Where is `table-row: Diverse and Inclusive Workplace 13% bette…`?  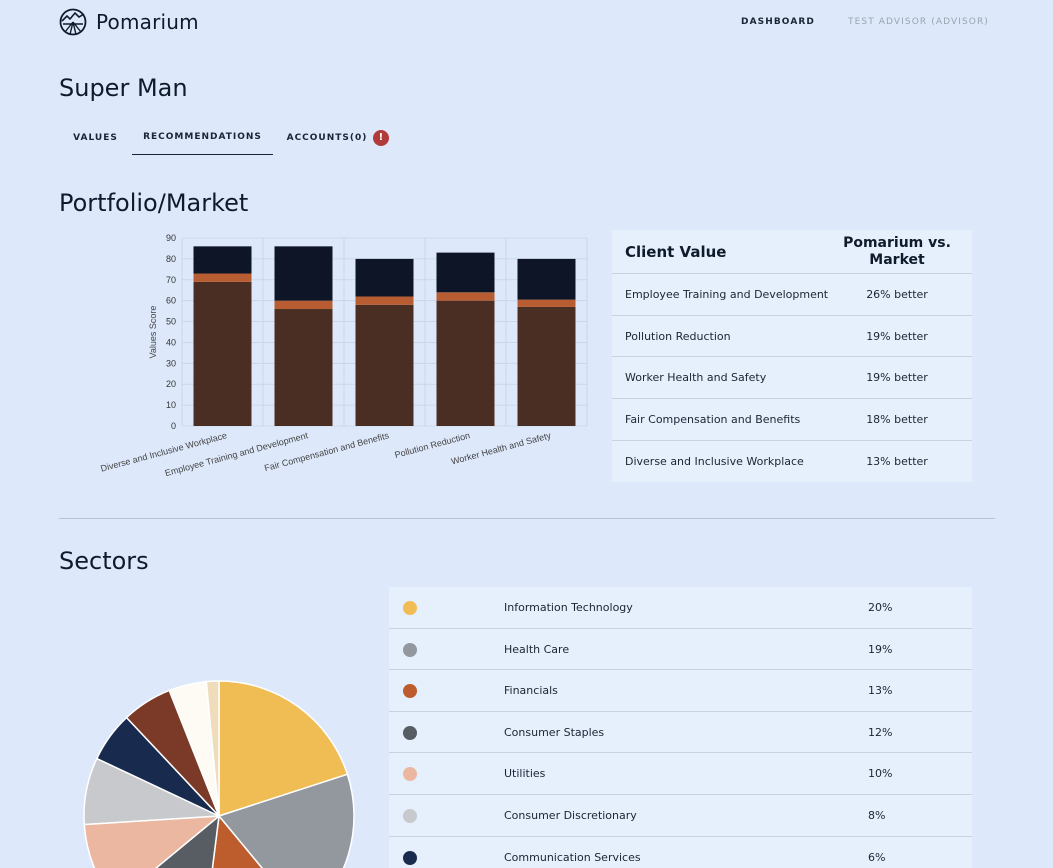 table-row: Diverse and Inclusive Workplace 13% bette… is located at coordinates (792, 462).